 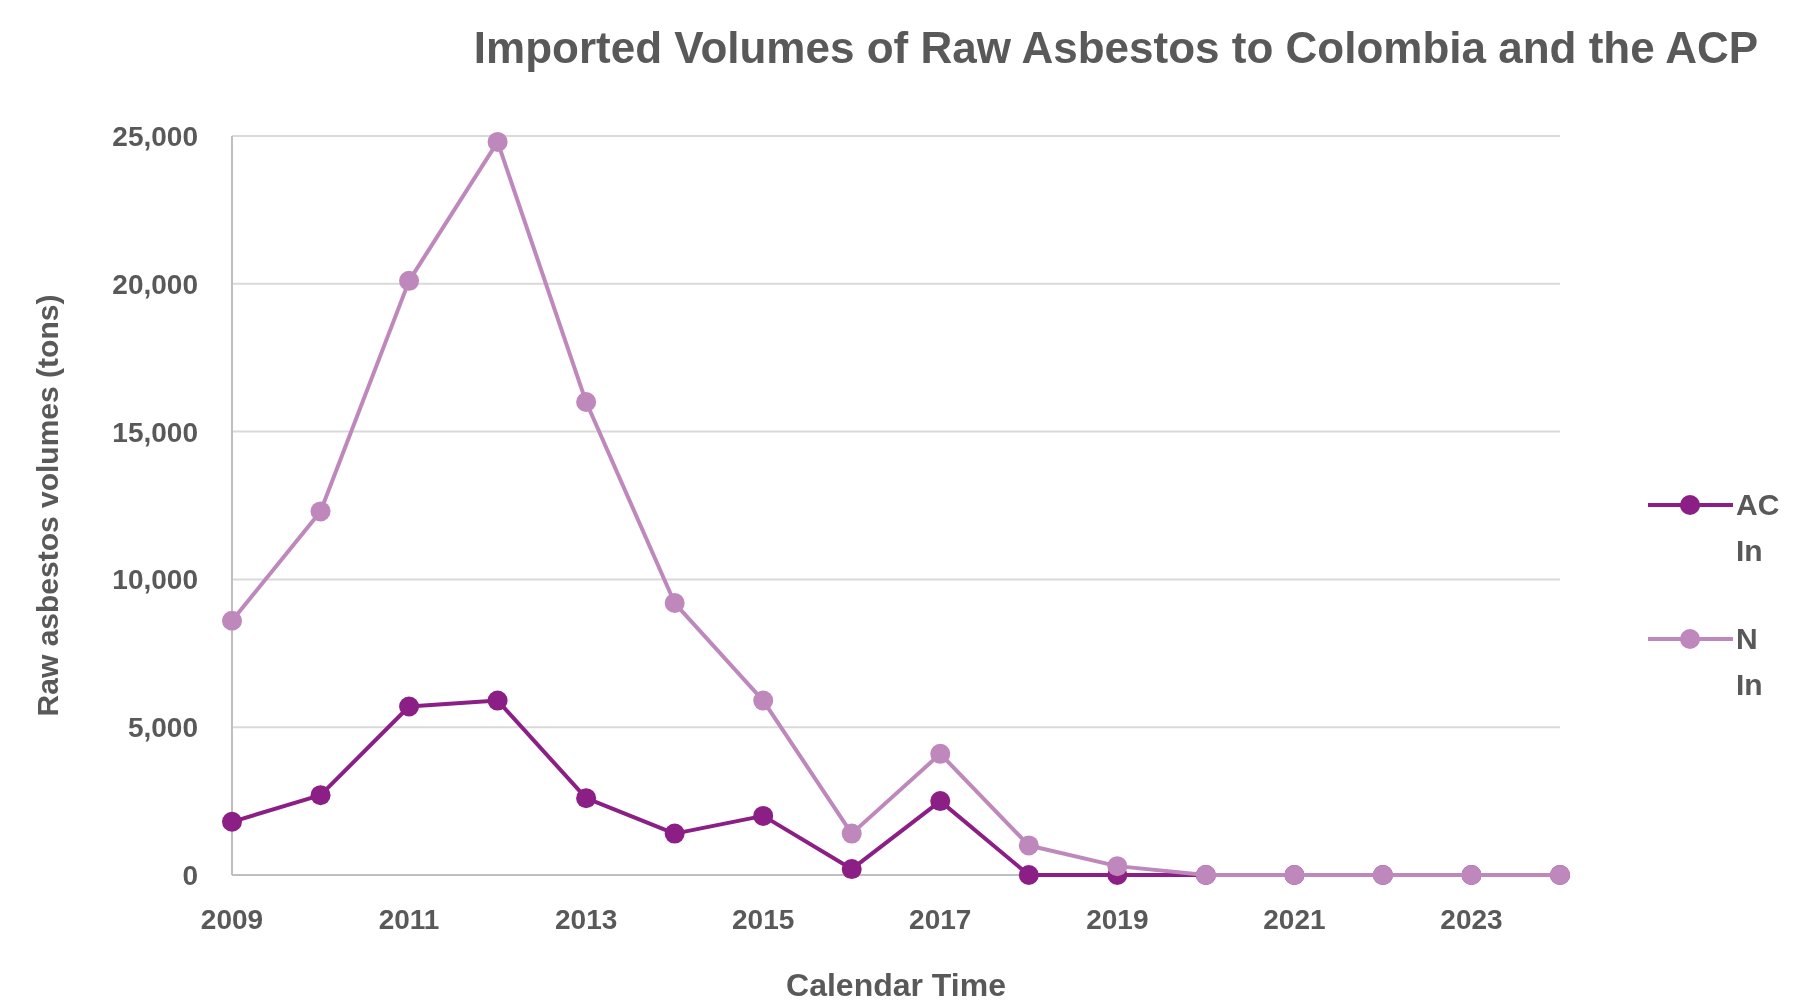 What do you see at coordinates (586, 919) in the screenshot?
I see `x-tick-label: 2013` at bounding box center [586, 919].